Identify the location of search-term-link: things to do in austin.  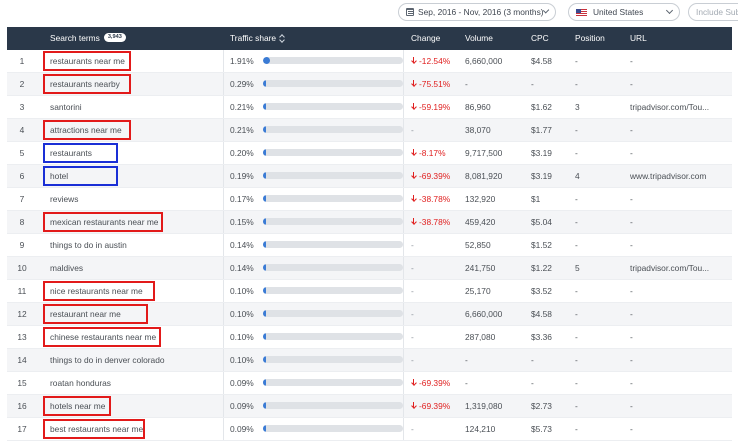
(88, 245).